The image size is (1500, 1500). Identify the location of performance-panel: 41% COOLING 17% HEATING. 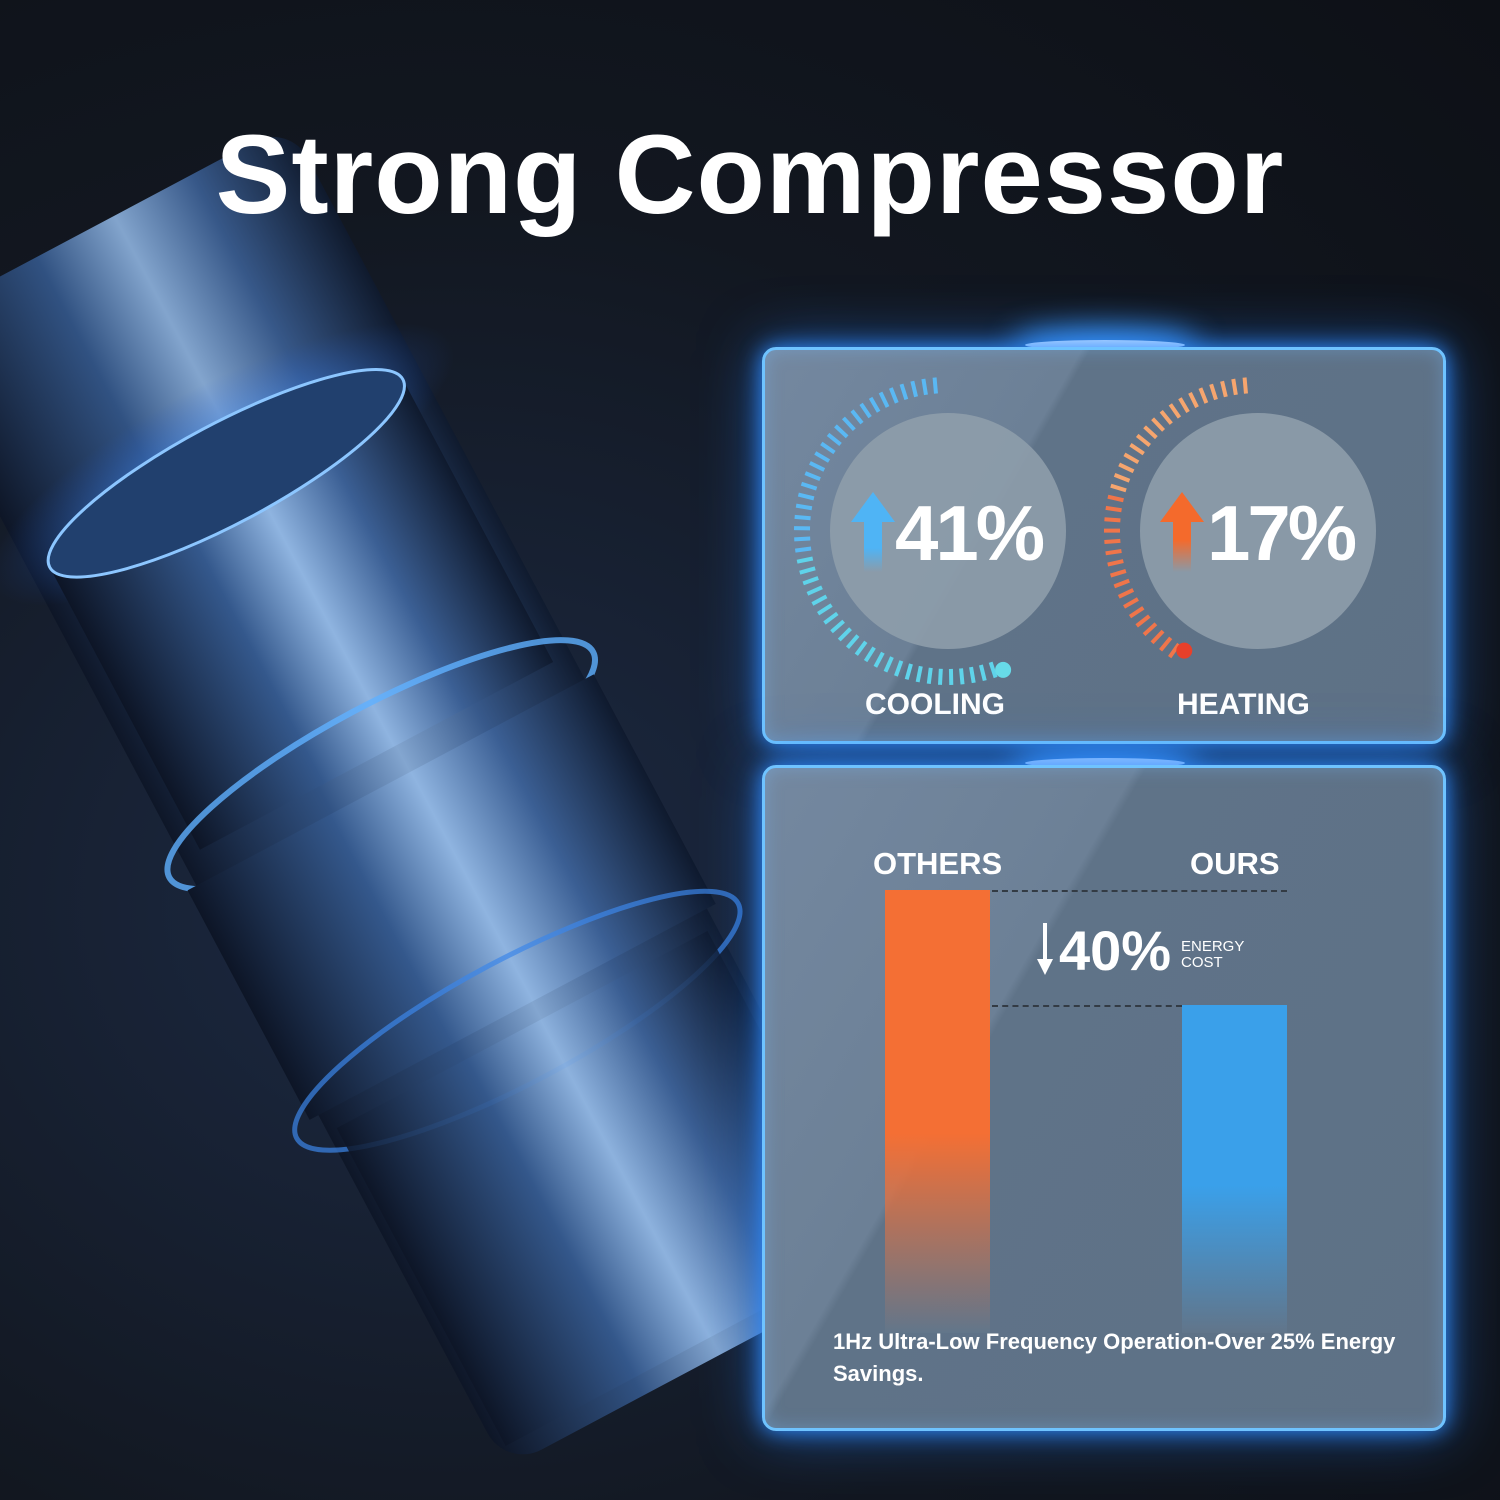
(1104, 545).